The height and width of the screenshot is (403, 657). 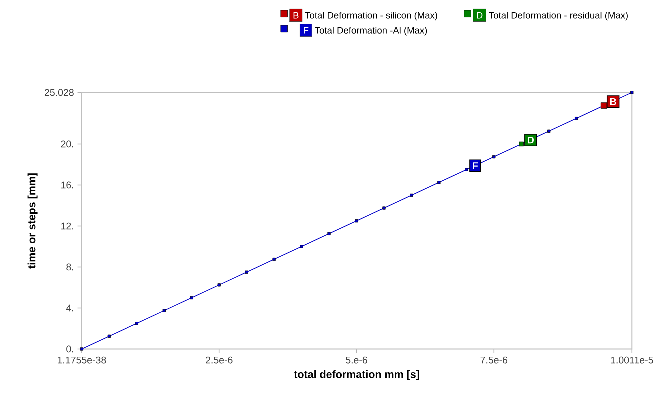 What do you see at coordinates (68, 226) in the screenshot?
I see `y-tick-label: 12.` at bounding box center [68, 226].